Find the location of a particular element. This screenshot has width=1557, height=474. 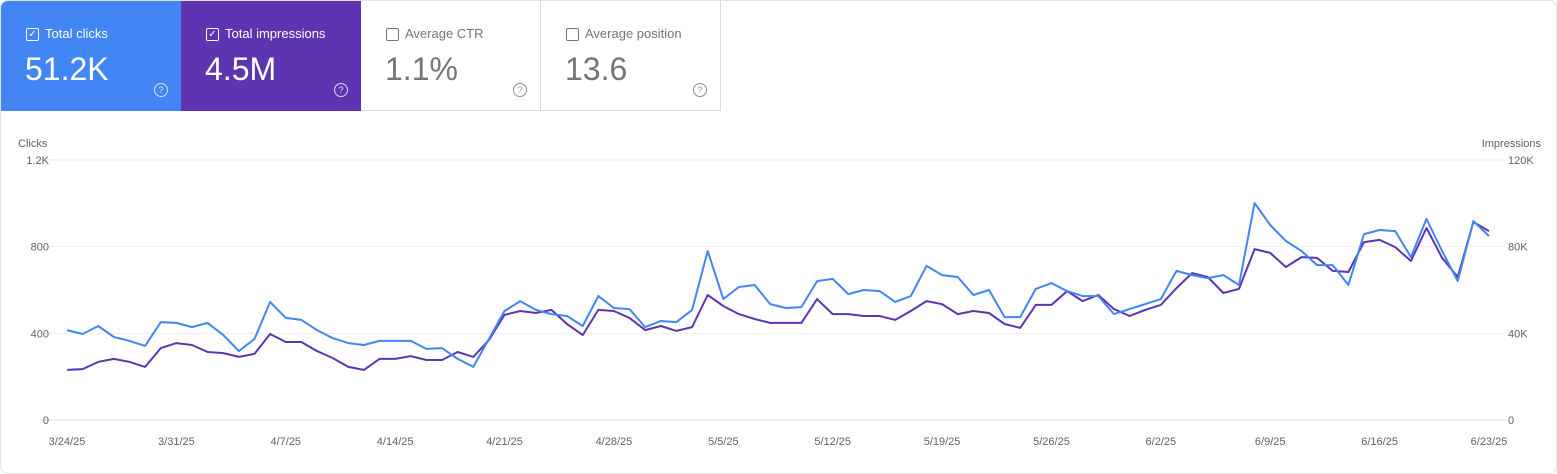

card-label: Total impressions is located at coordinates (275, 33).